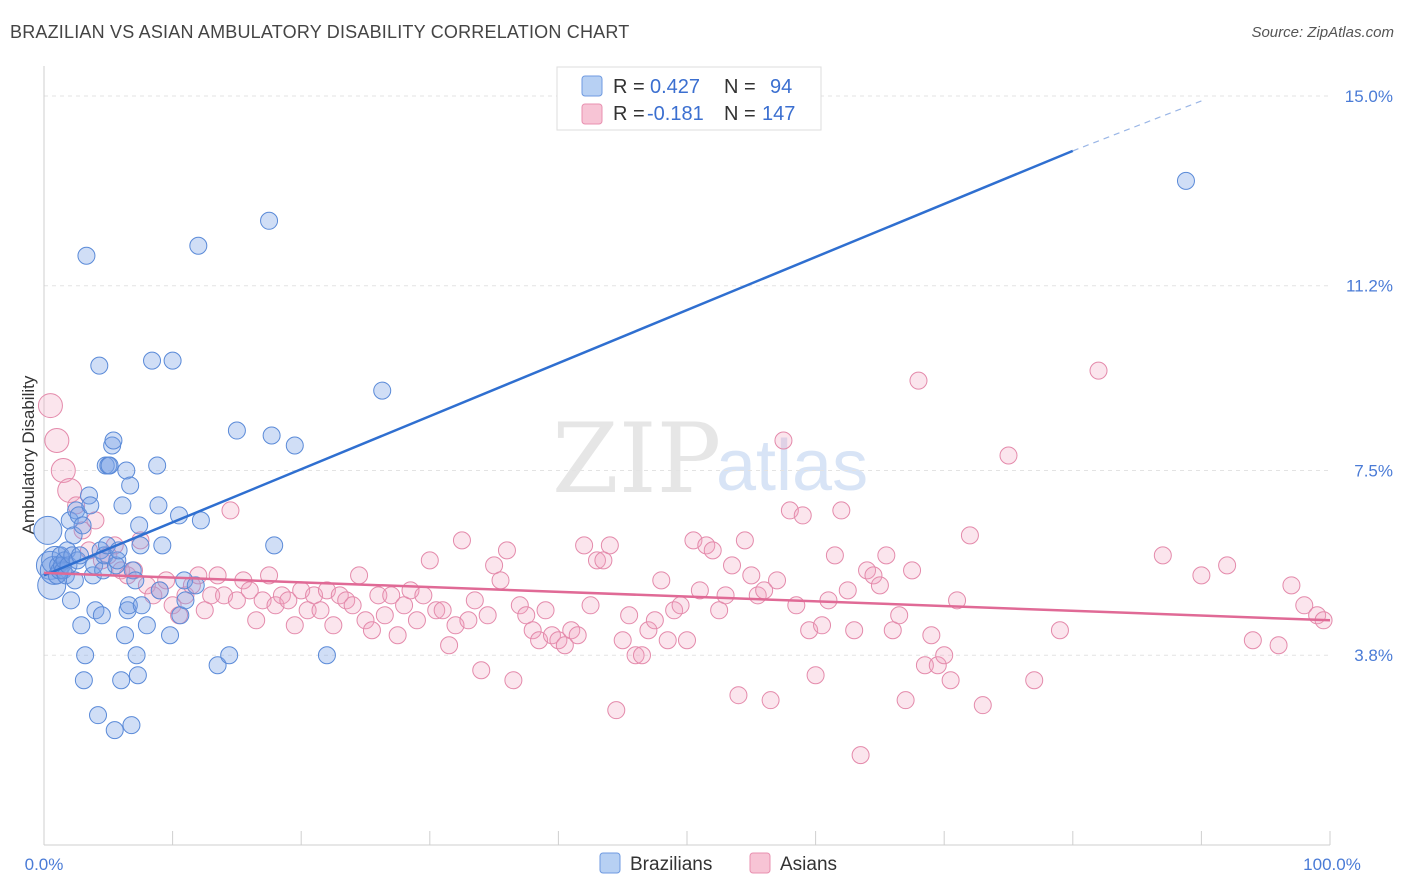  Describe the element at coordinates (1332, 864) in the screenshot. I see `x-tick-label-max: 100.0%` at that location.